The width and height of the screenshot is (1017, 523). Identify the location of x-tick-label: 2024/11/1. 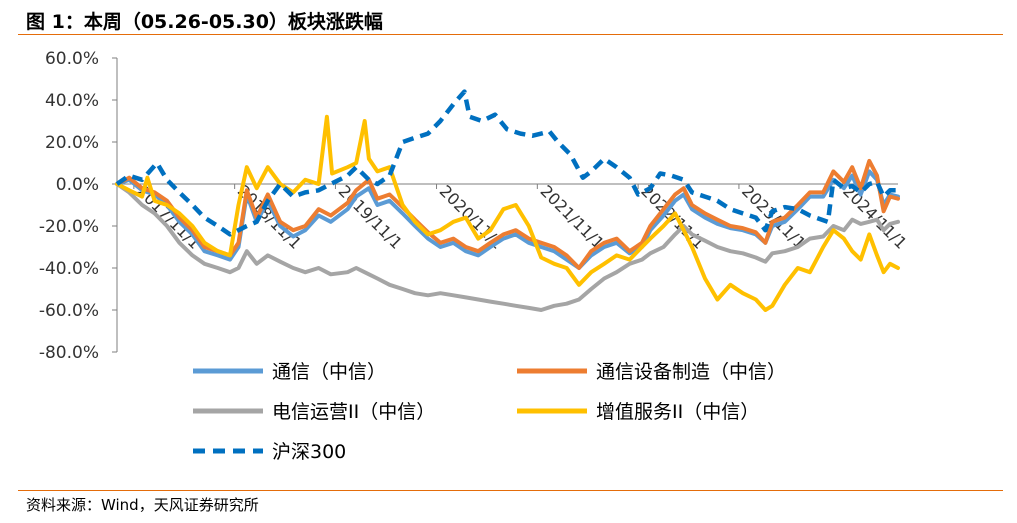
(874, 216).